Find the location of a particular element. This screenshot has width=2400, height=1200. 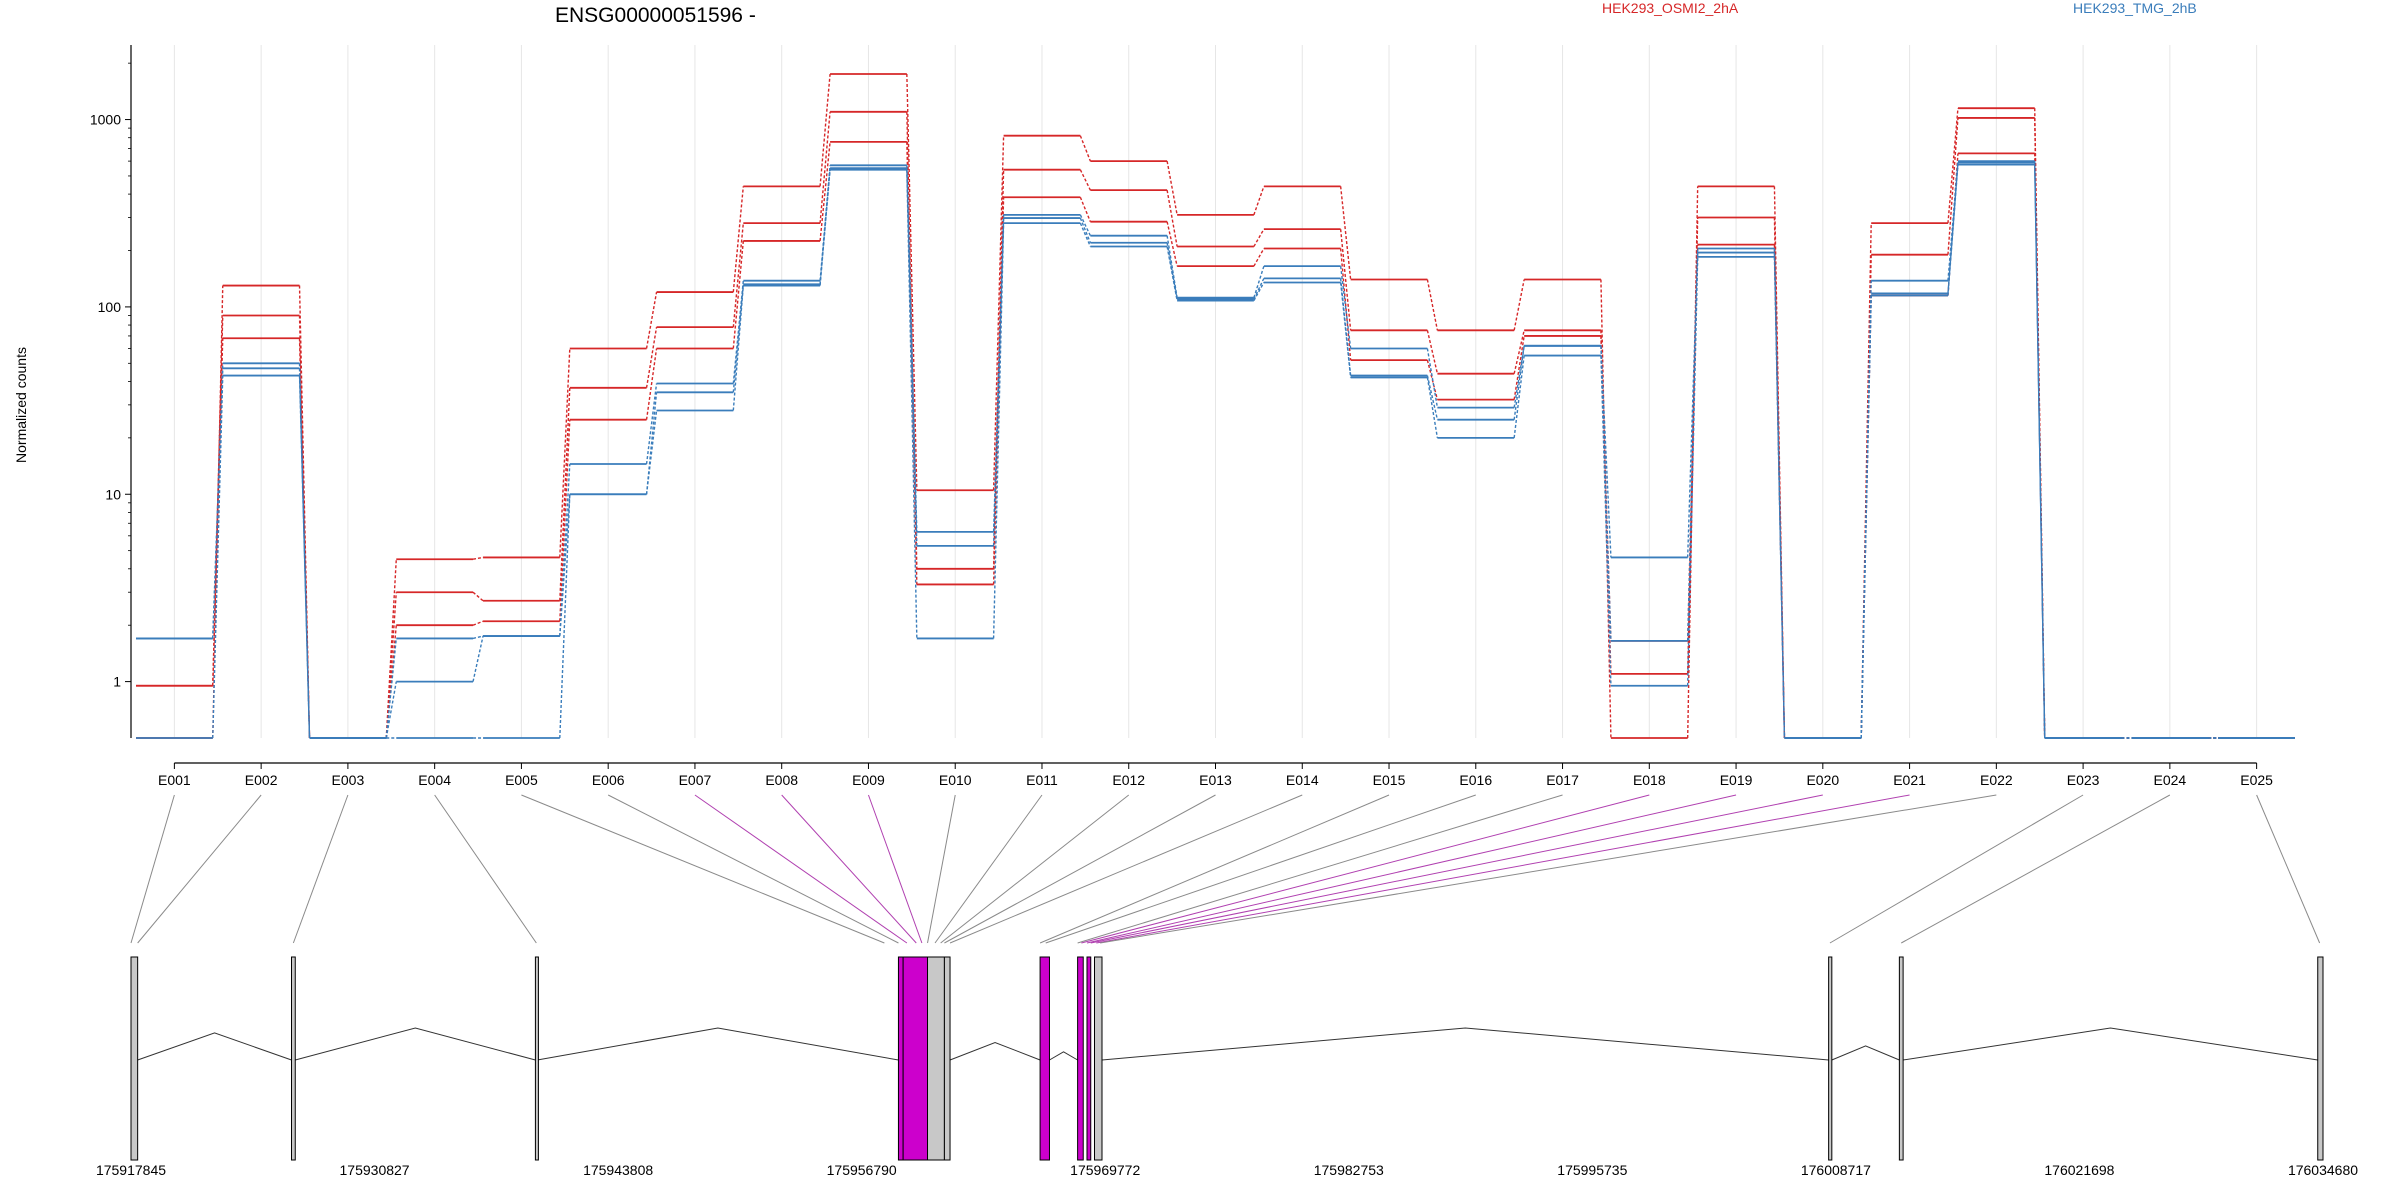

connector-E023 is located at coordinates (1956, 869).